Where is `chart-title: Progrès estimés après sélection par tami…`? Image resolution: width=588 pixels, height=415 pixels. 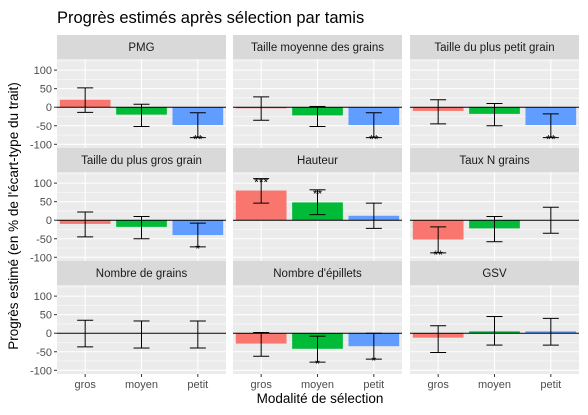 chart-title: Progrès estimés après sélection par tami… is located at coordinates (210, 18).